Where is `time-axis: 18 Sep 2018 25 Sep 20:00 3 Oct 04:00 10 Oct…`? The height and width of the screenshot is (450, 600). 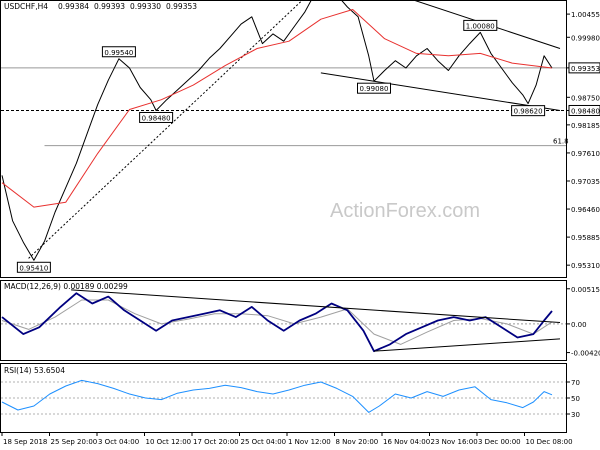 time-axis: 18 Sep 2018 25 Sep 20:00 3 Oct 04:00 10 Oct… is located at coordinates (287, 439).